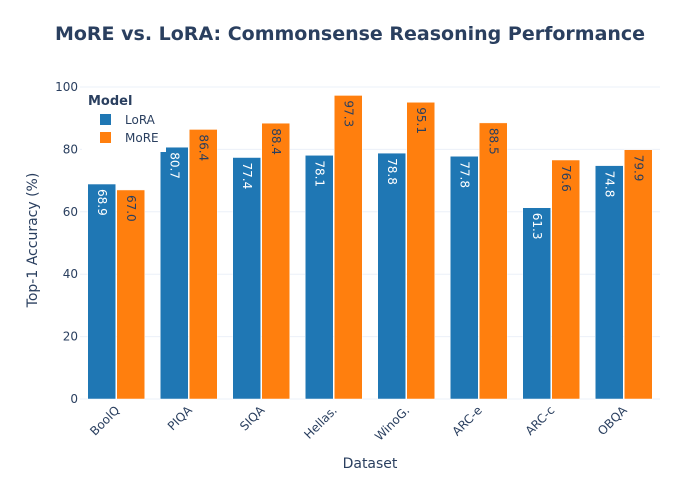  Describe the element at coordinates (180, 418) in the screenshot. I see `x-tick-label: PIQA` at that location.